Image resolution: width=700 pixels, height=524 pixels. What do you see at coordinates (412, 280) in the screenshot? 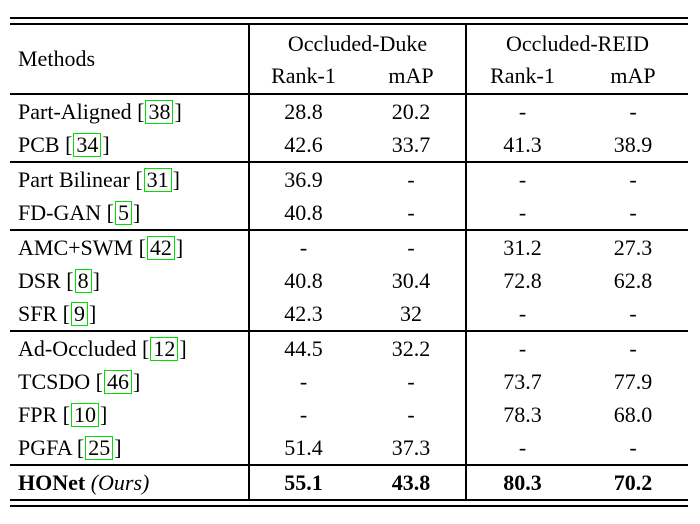
I see `duke-map-cell: 30.4` at bounding box center [412, 280].